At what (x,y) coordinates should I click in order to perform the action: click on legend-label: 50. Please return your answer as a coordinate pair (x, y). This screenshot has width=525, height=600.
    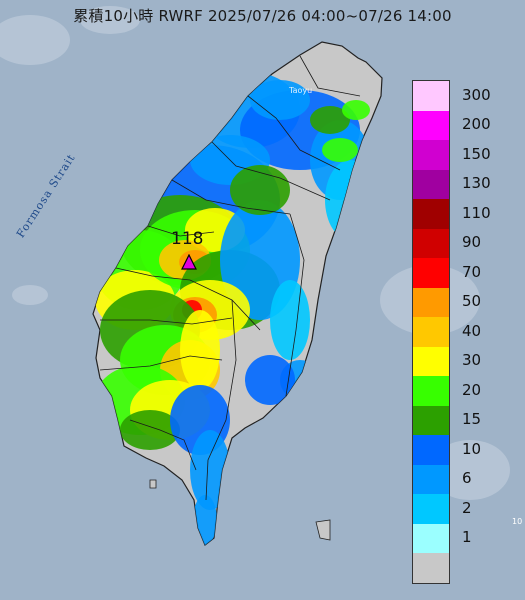
    Looking at the image, I should click on (472, 301).